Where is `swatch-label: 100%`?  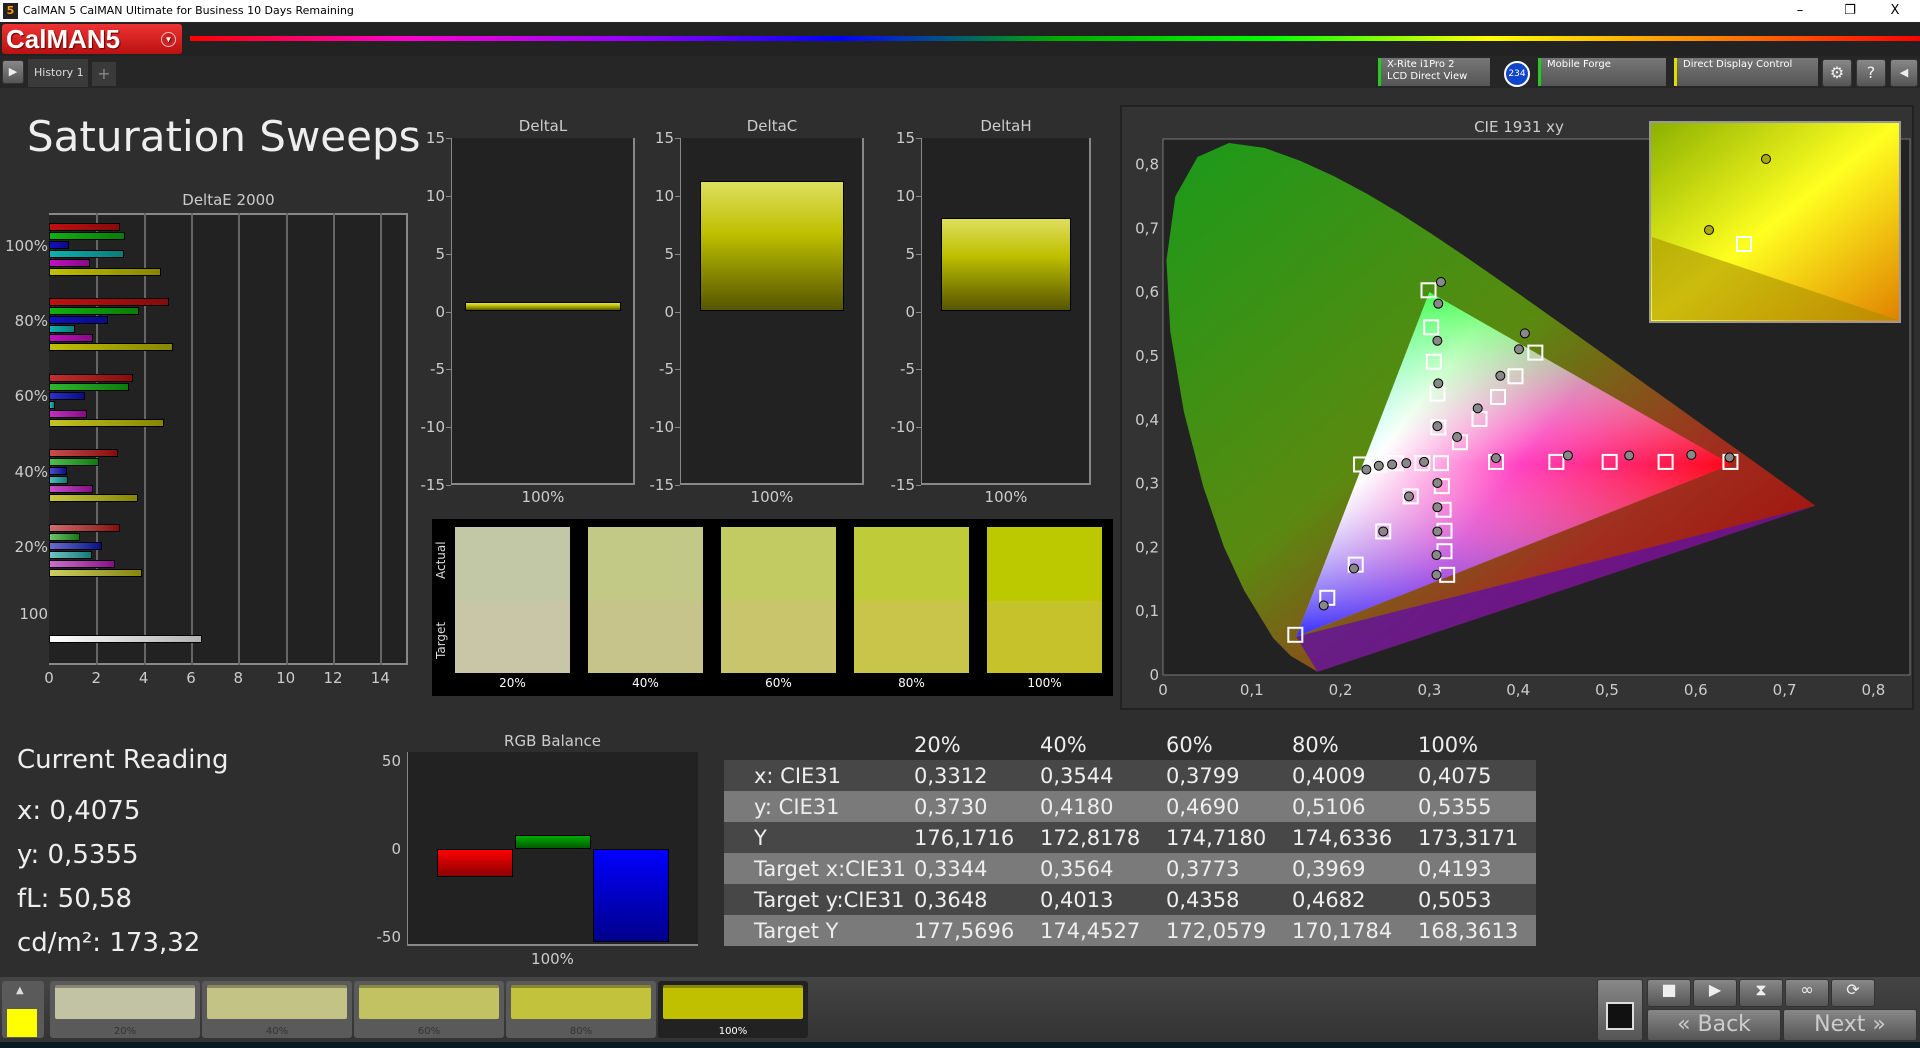
swatch-label: 100% is located at coordinates (1044, 683).